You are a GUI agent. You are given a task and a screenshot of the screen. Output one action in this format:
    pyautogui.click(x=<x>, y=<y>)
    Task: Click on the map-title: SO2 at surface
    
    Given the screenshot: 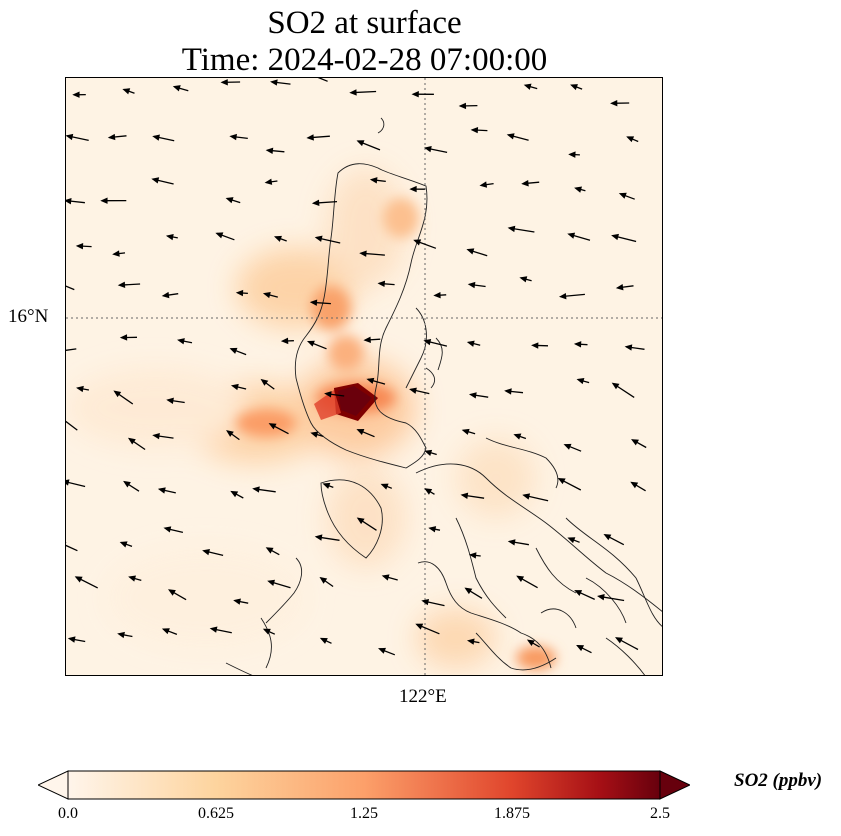 What is the action you would take?
    pyautogui.click(x=364, y=23)
    